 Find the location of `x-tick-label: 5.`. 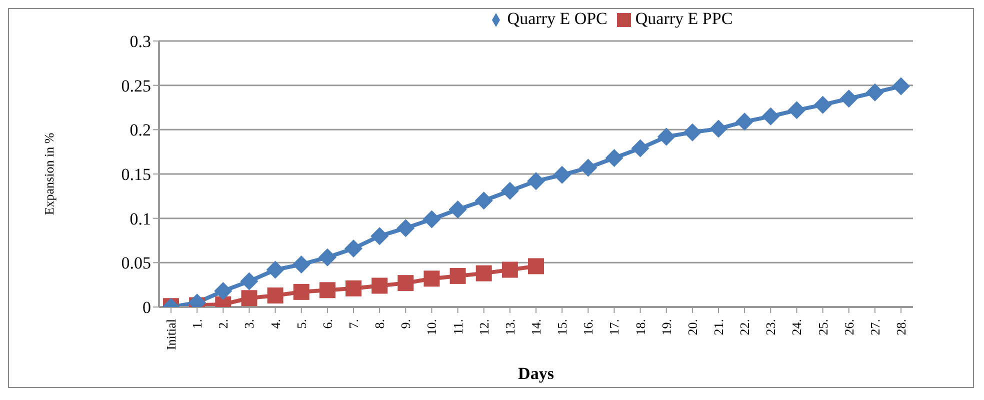

x-tick-label: 5. is located at coordinates (301, 324).